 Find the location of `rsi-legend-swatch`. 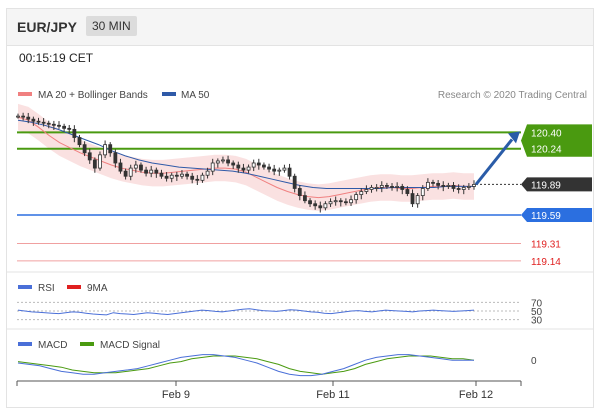

rsi-legend-swatch is located at coordinates (25, 287).